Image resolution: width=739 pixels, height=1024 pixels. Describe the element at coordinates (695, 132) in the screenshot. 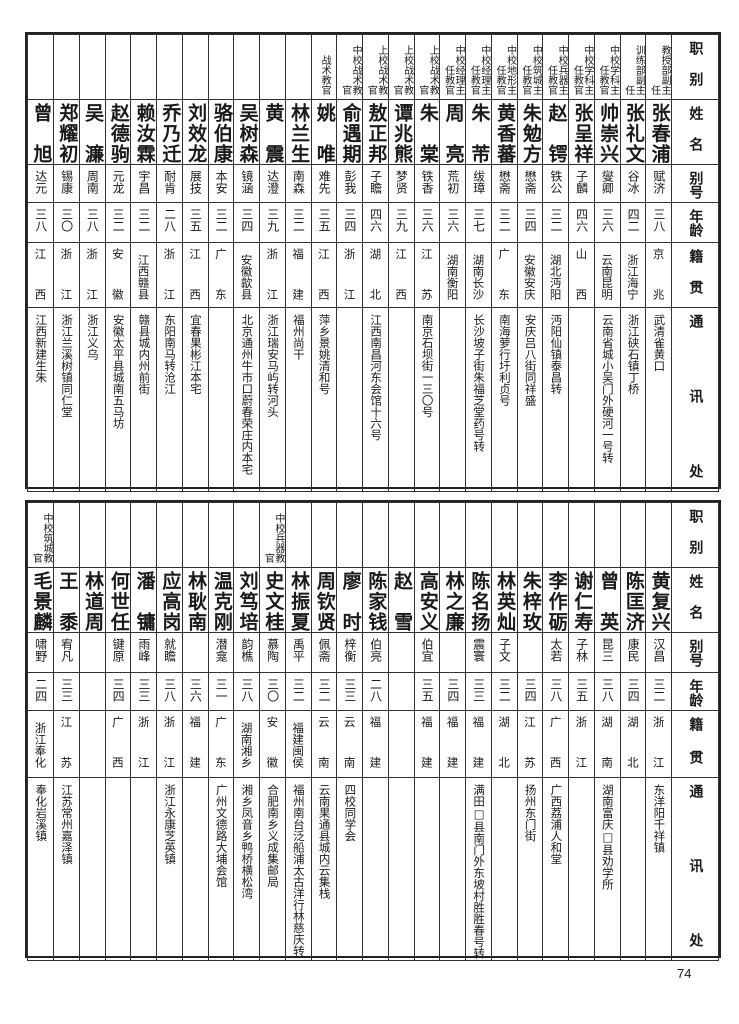

I see `header-name: 姓名` at that location.